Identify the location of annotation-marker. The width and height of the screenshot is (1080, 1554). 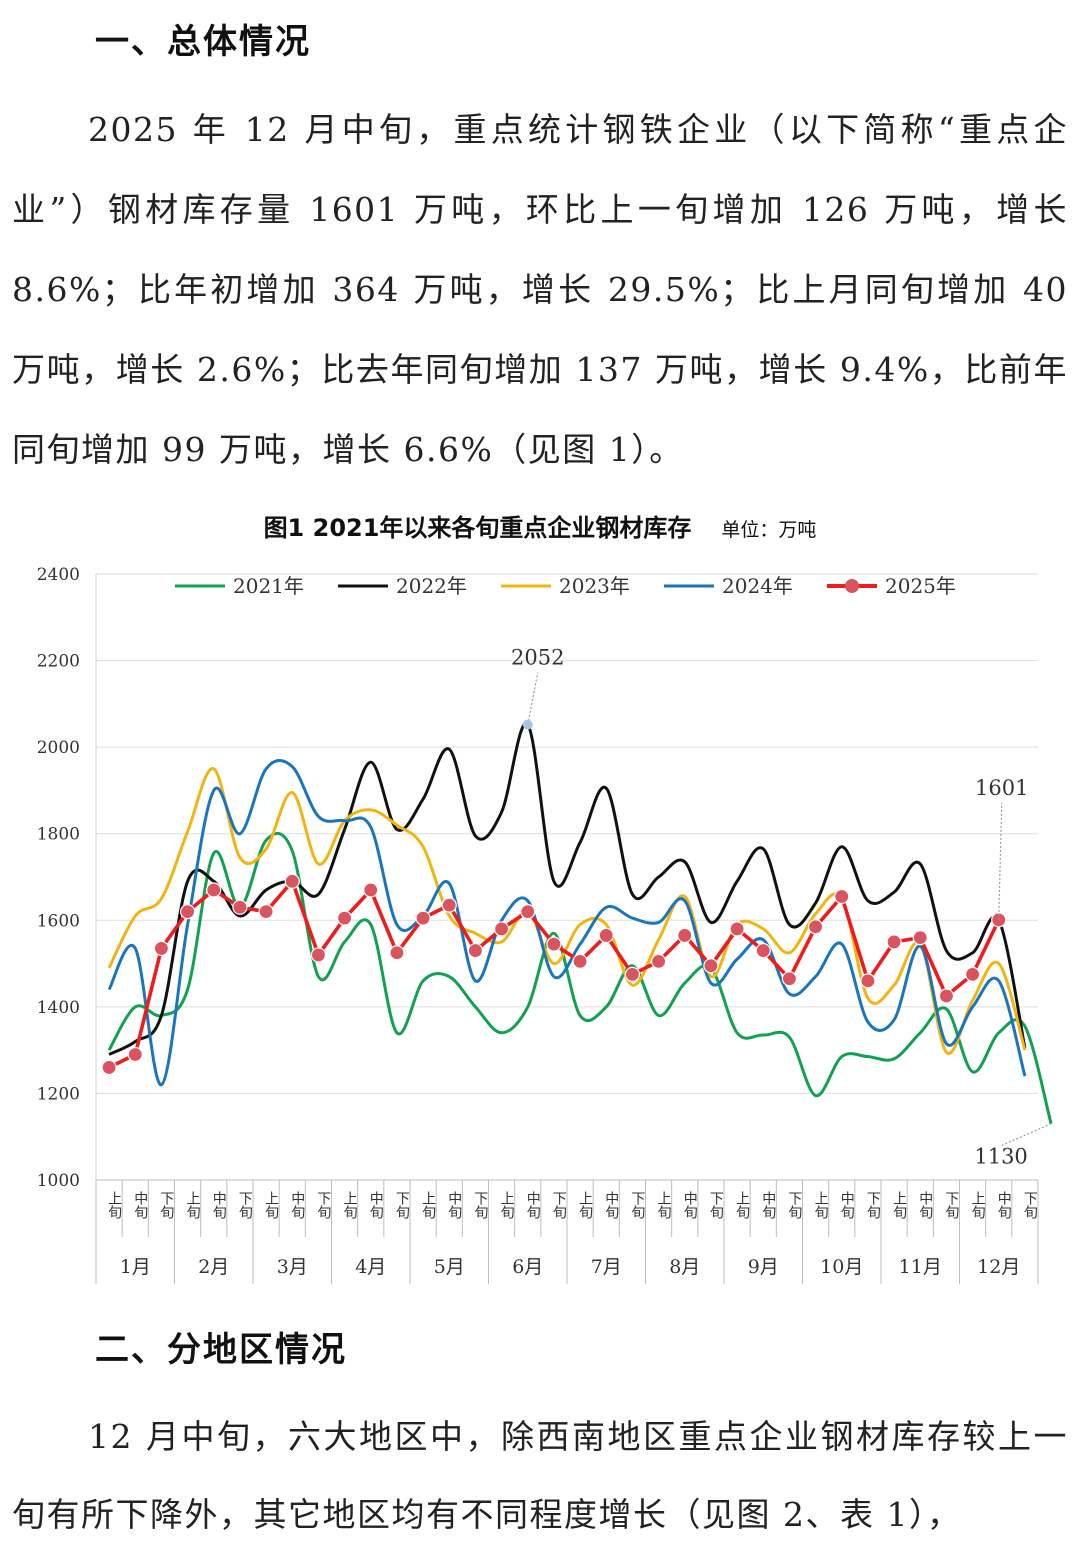
(527, 724).